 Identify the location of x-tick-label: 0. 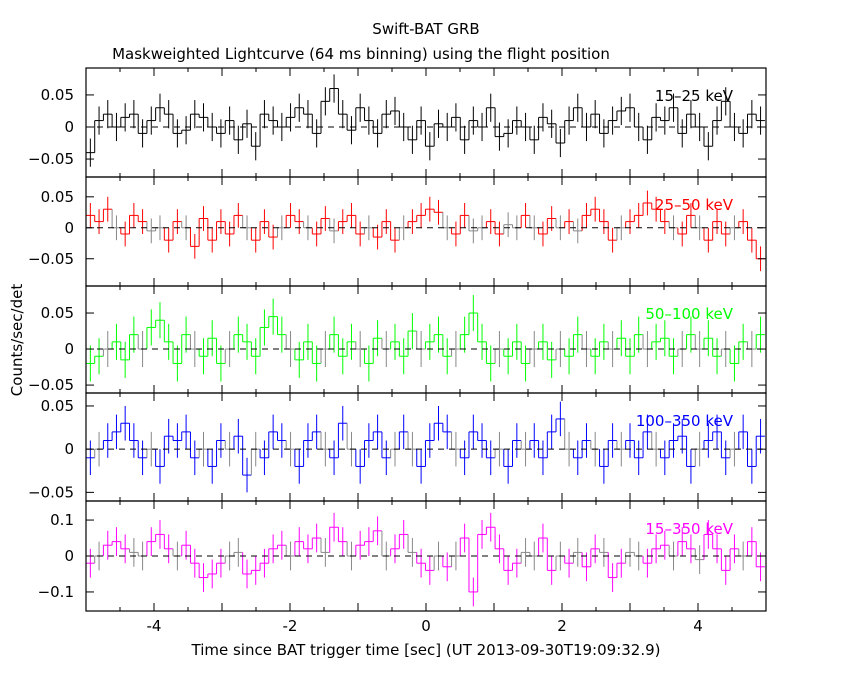
(426, 626).